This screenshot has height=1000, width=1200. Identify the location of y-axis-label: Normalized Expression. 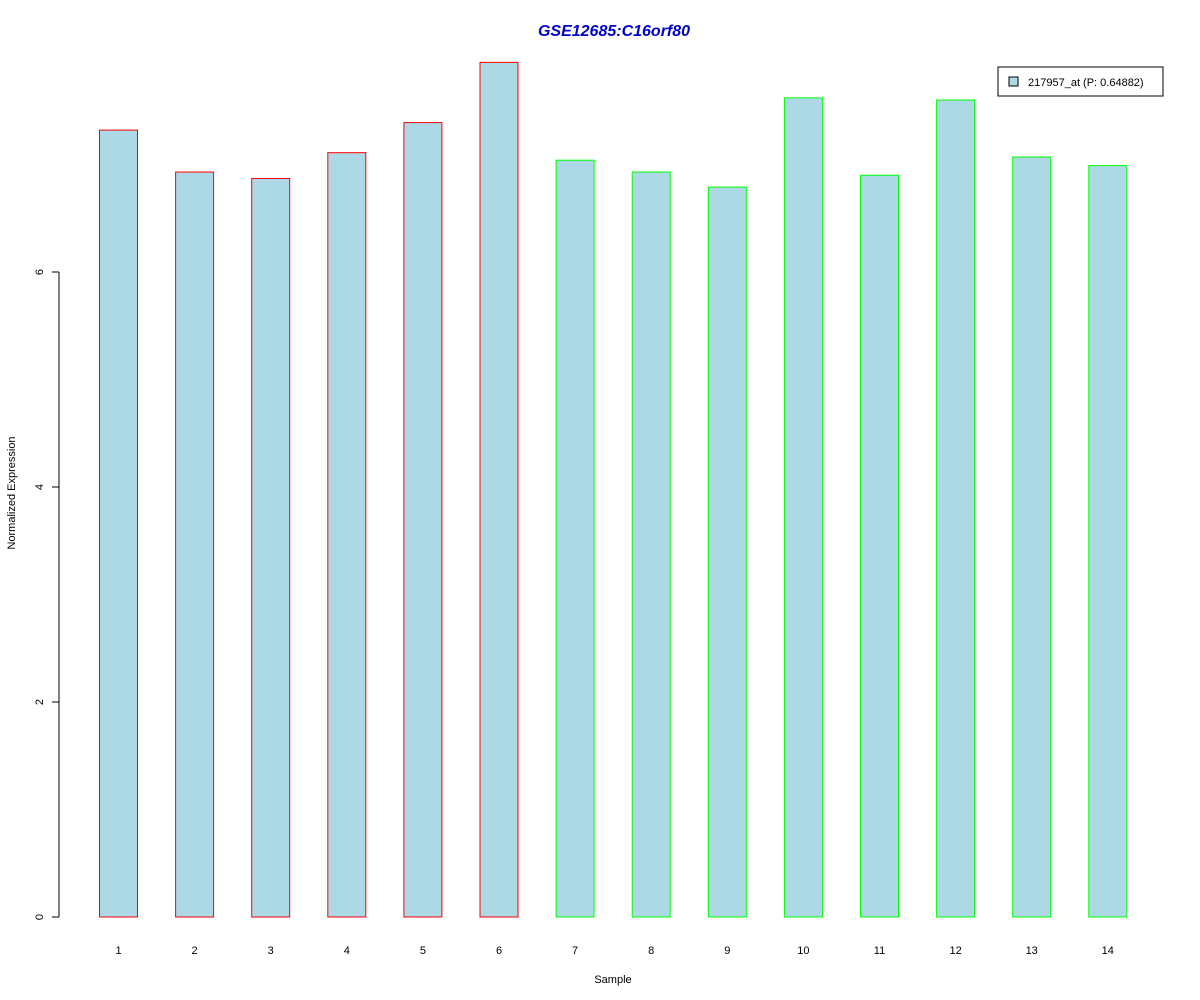
(12, 492).